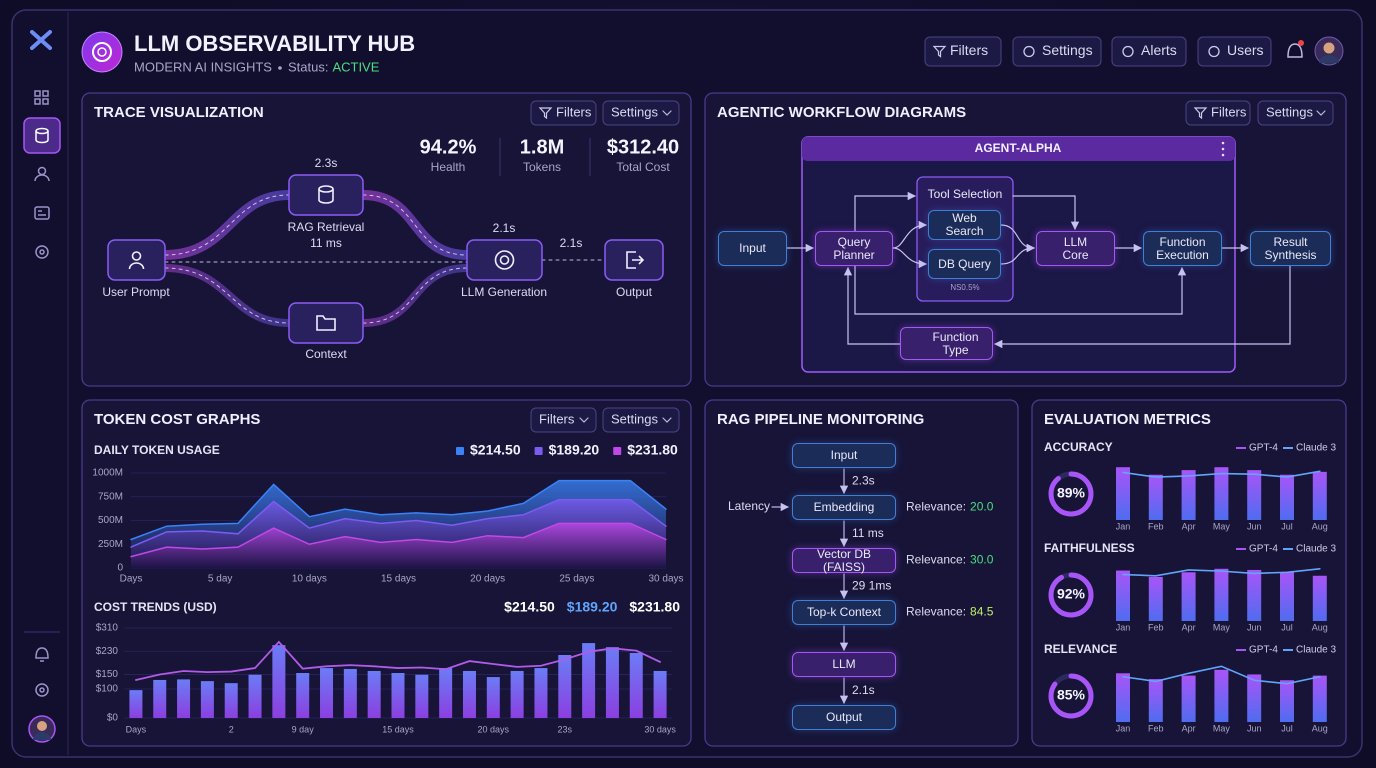 This screenshot has height=768, width=1376. Describe the element at coordinates (1075, 248) in the screenshot. I see `workflow-node: LLM Core` at that location.